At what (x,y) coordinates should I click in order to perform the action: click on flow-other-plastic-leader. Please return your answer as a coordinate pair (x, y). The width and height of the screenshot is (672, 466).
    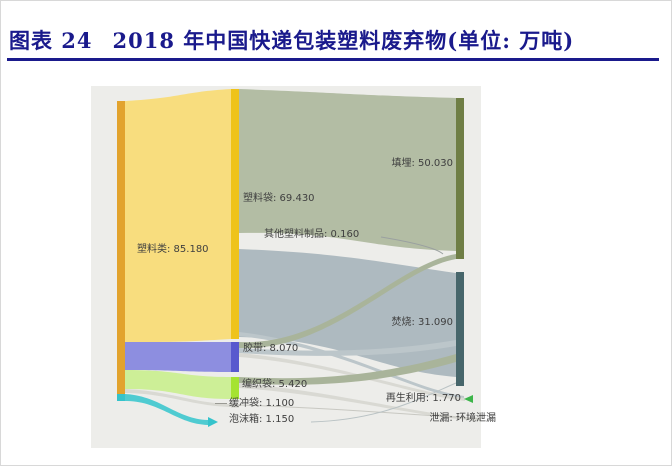
    Looking at the image, I should click on (412, 245).